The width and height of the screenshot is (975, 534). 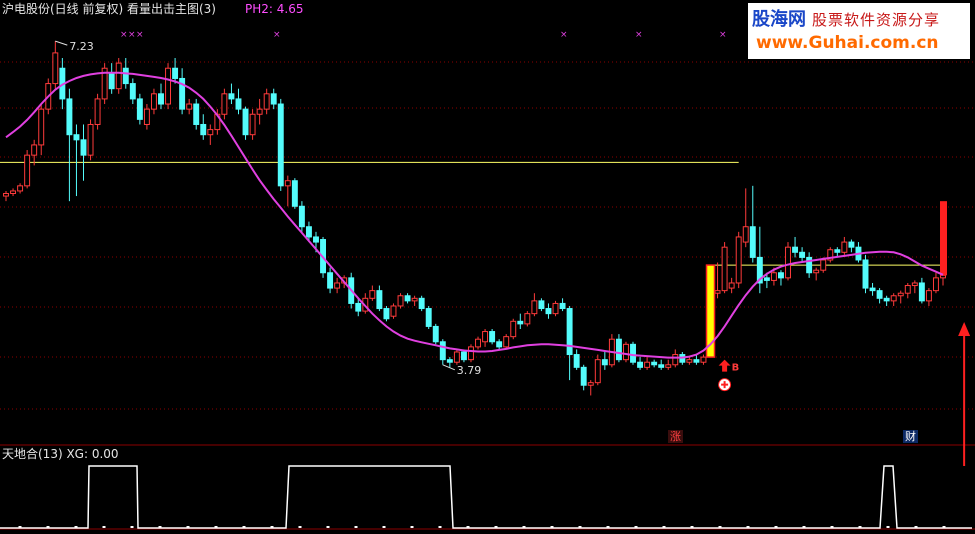 What do you see at coordinates (109, 9) in the screenshot?
I see `chart-title: 沪电股份(日线 前复权) 看量出击主图(3)` at bounding box center [109, 9].